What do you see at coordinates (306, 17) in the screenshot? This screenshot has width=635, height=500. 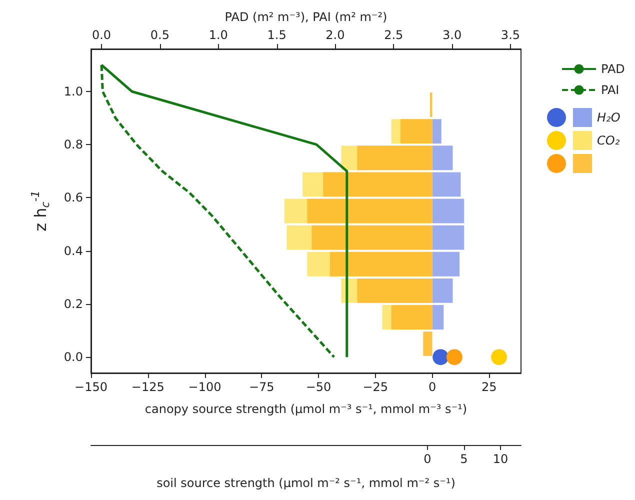 I see `x2-axis-title: PAD (m² m⁻³), PAI (m² m⁻²)` at bounding box center [306, 17].